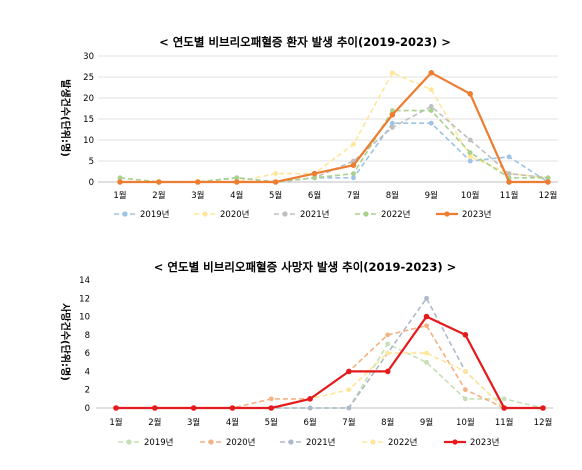  What do you see at coordinates (197, 195) in the screenshot?
I see `x-tick-label: 3월` at bounding box center [197, 195].